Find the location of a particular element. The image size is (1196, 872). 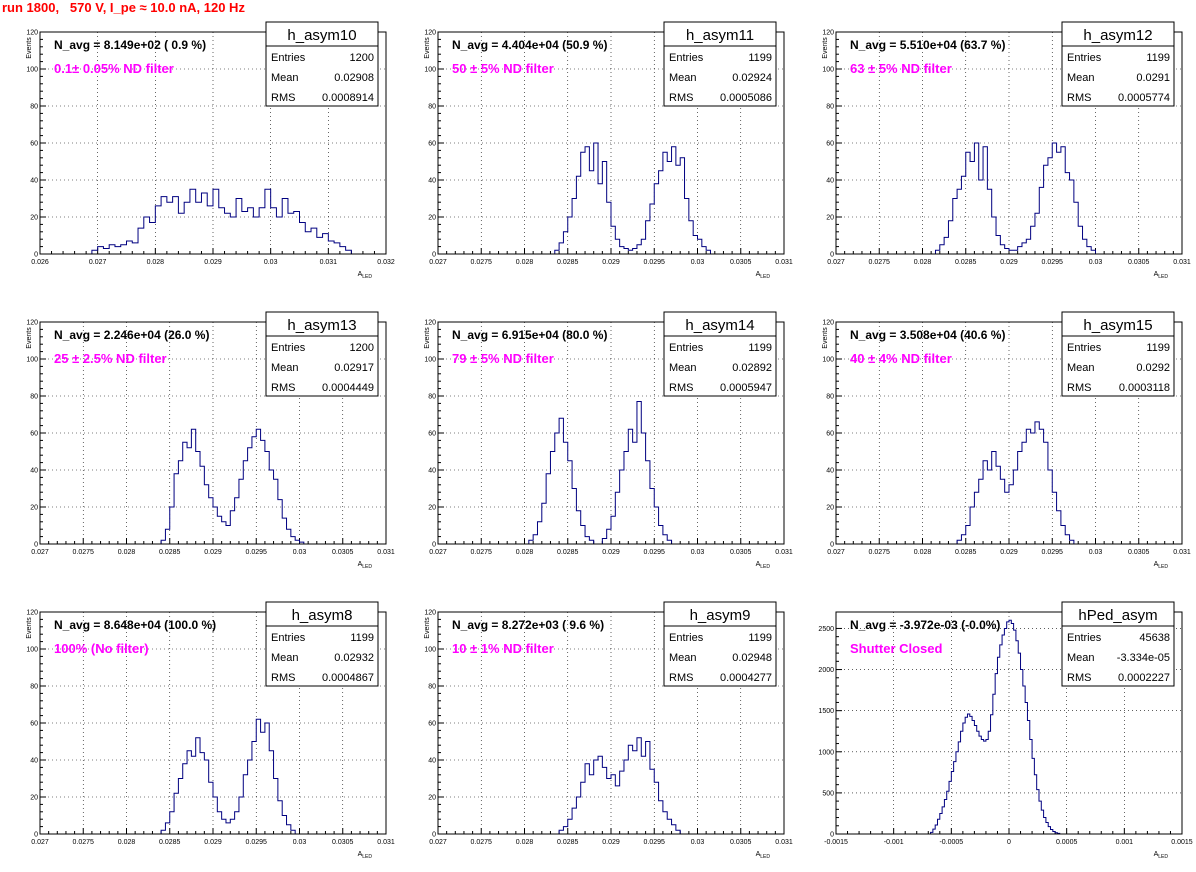

filter-label: 50 ± 5% ND filter is located at coordinates (503, 68).